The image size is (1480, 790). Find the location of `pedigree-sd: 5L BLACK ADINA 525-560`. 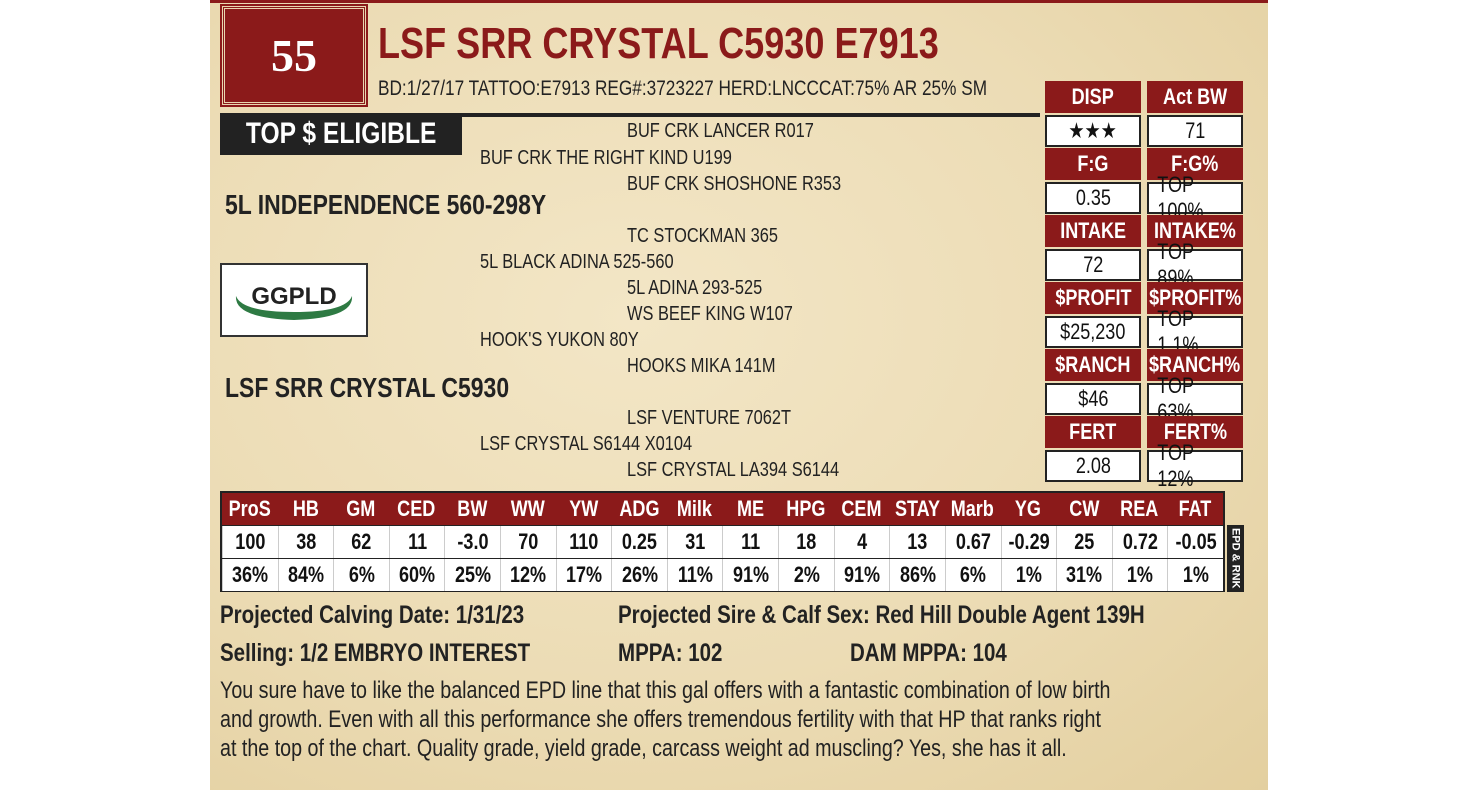

pedigree-sd: 5L BLACK ADINA 525-560 is located at coordinates (577, 262).